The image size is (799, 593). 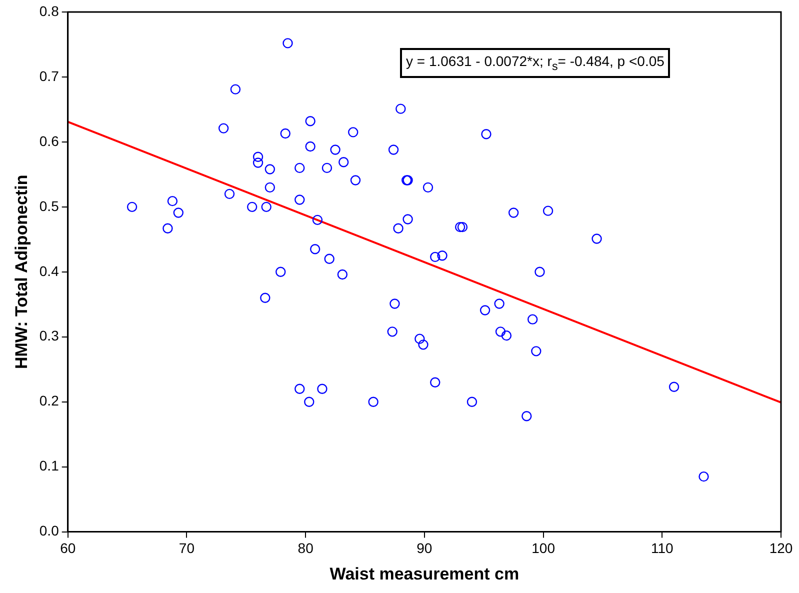 I want to click on x-tick-label: 80, so click(x=306, y=548).